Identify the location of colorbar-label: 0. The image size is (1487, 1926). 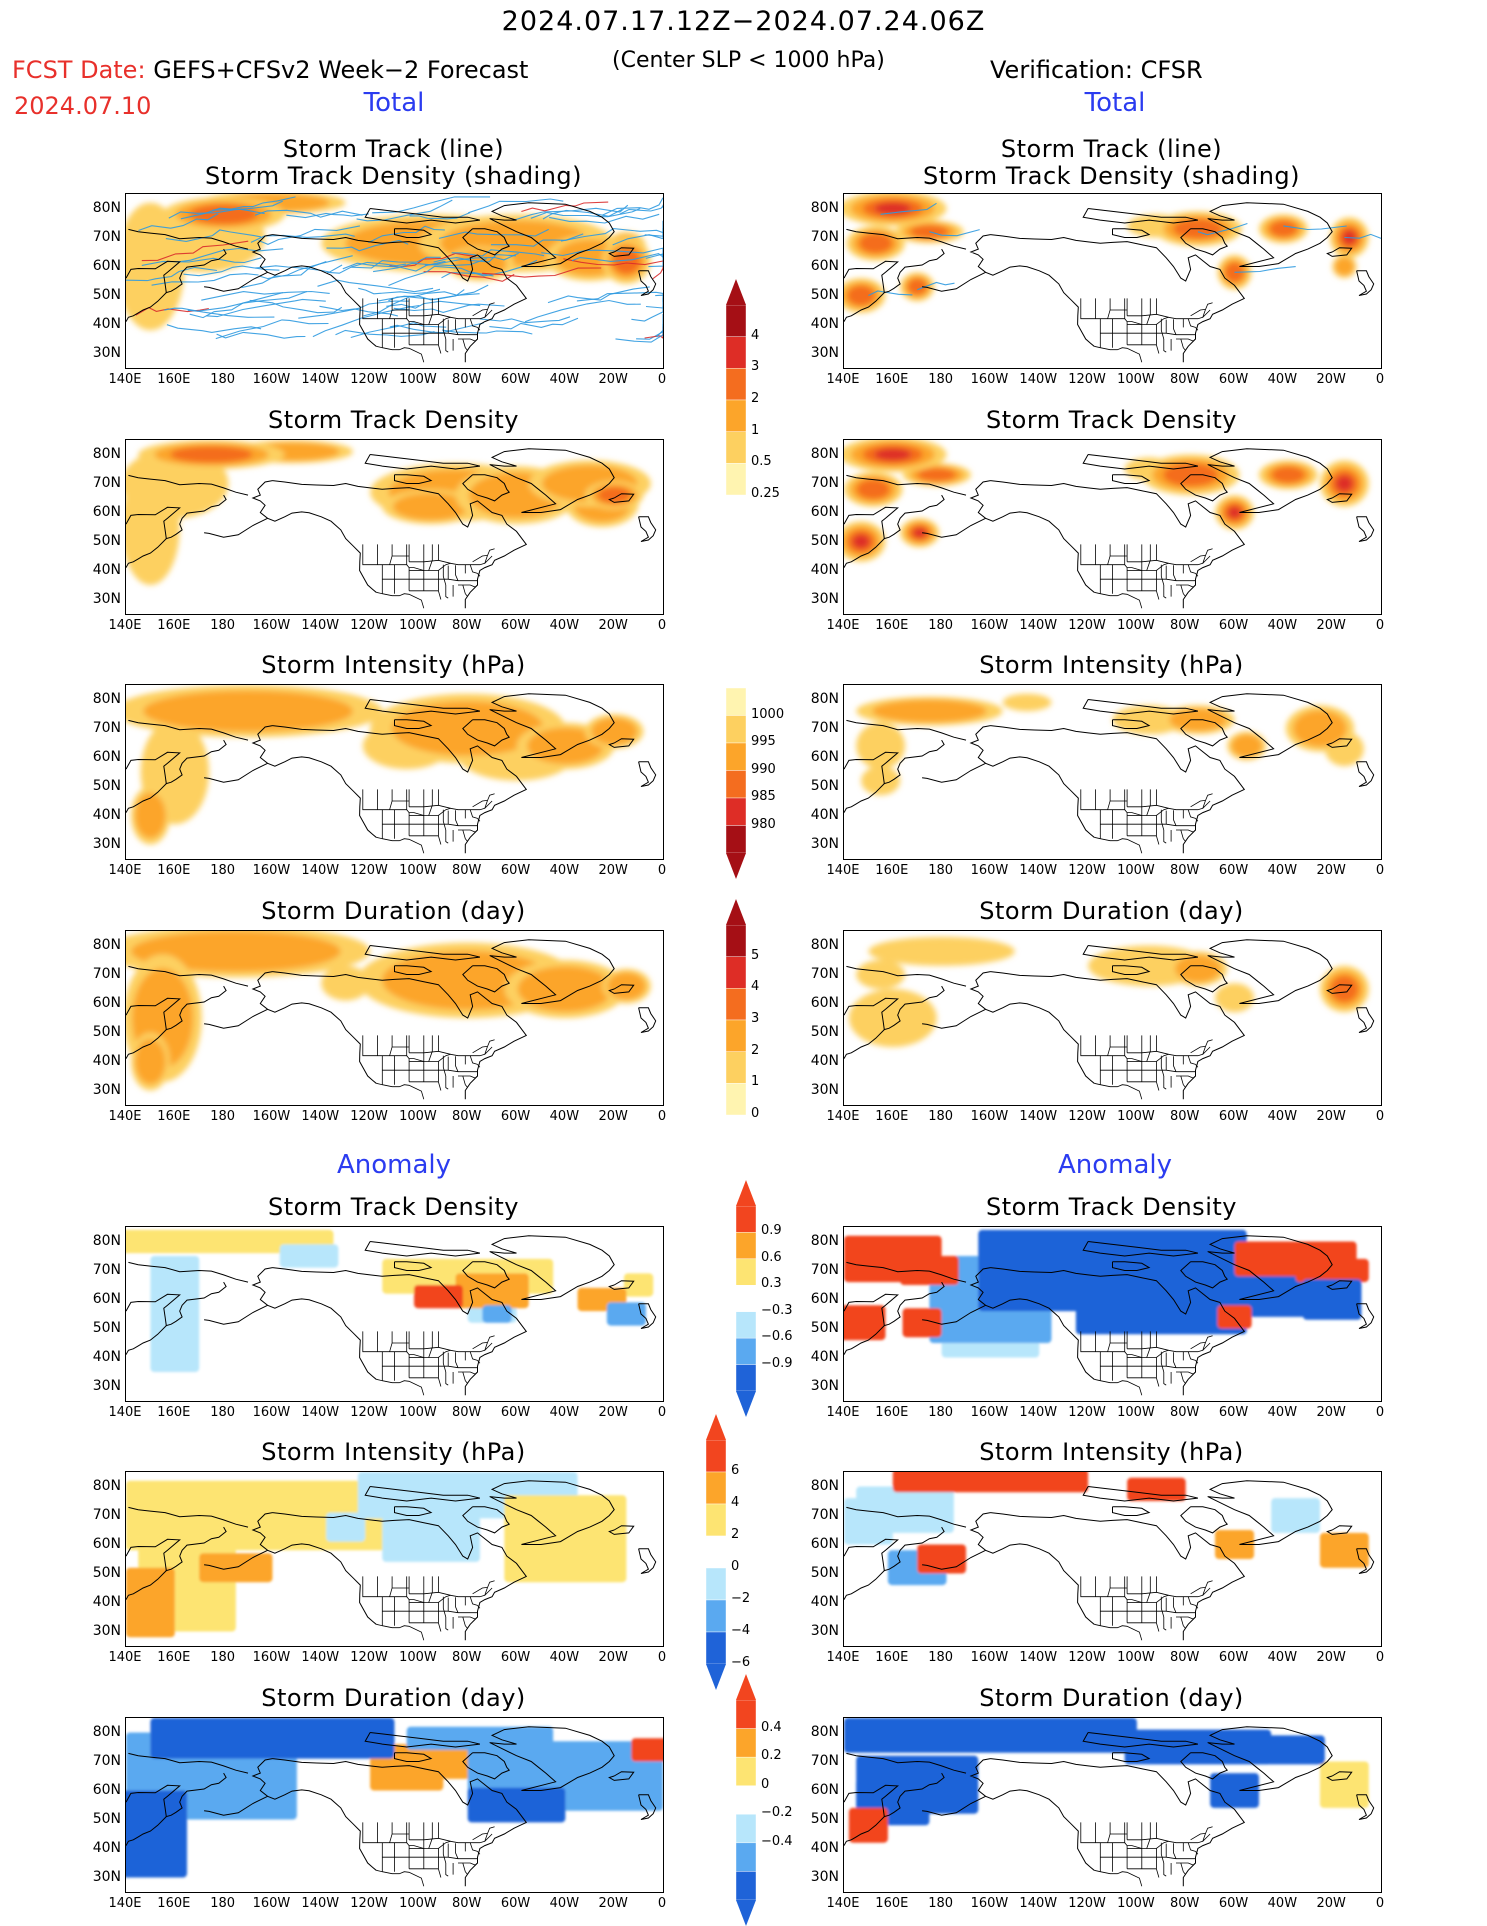
(755, 1113).